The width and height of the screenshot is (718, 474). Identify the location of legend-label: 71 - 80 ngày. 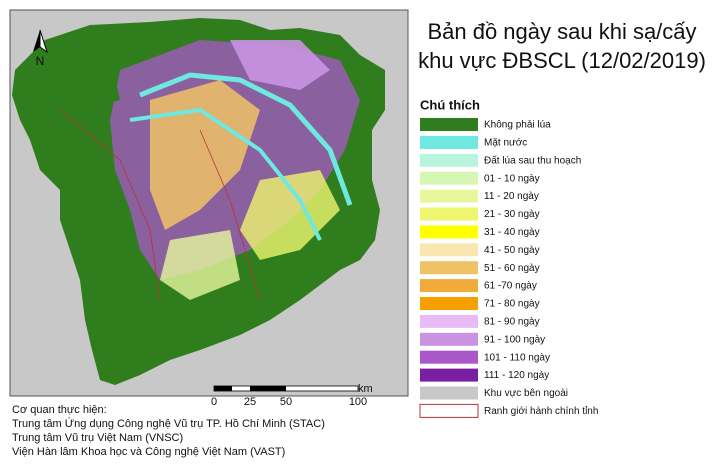
(512, 304).